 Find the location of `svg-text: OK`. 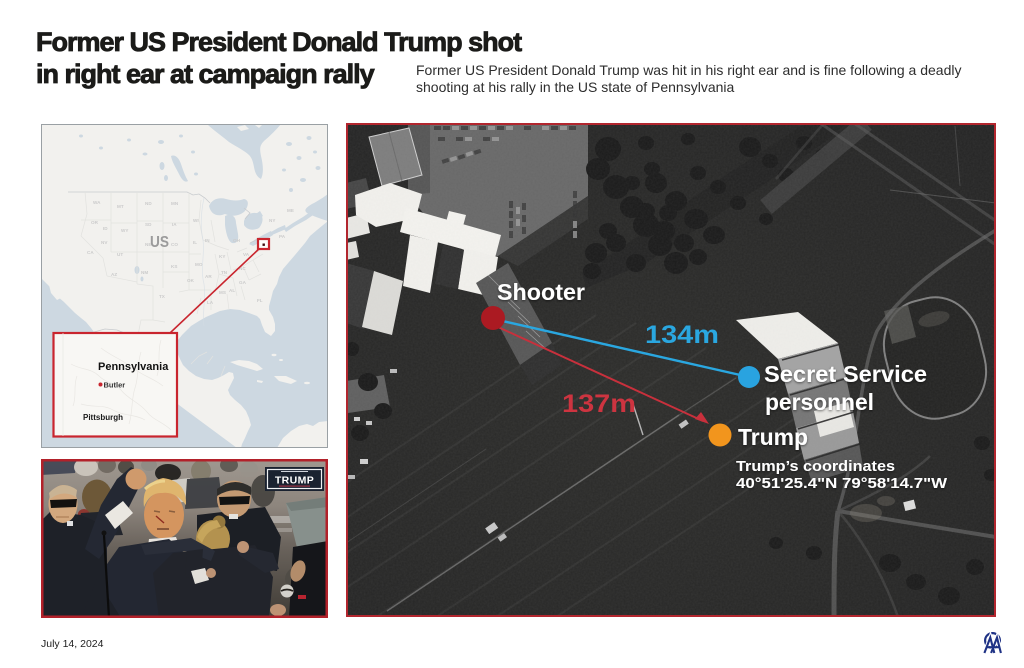

svg-text: OK is located at coordinates (191, 280).